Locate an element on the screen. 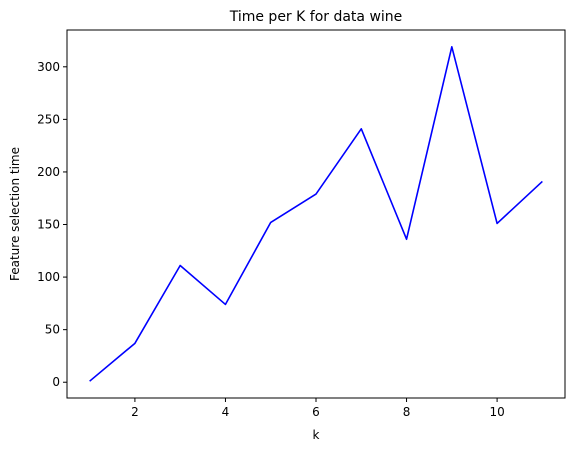 This screenshot has height=453, width=571. y-tick-label: 100 is located at coordinates (48, 277).